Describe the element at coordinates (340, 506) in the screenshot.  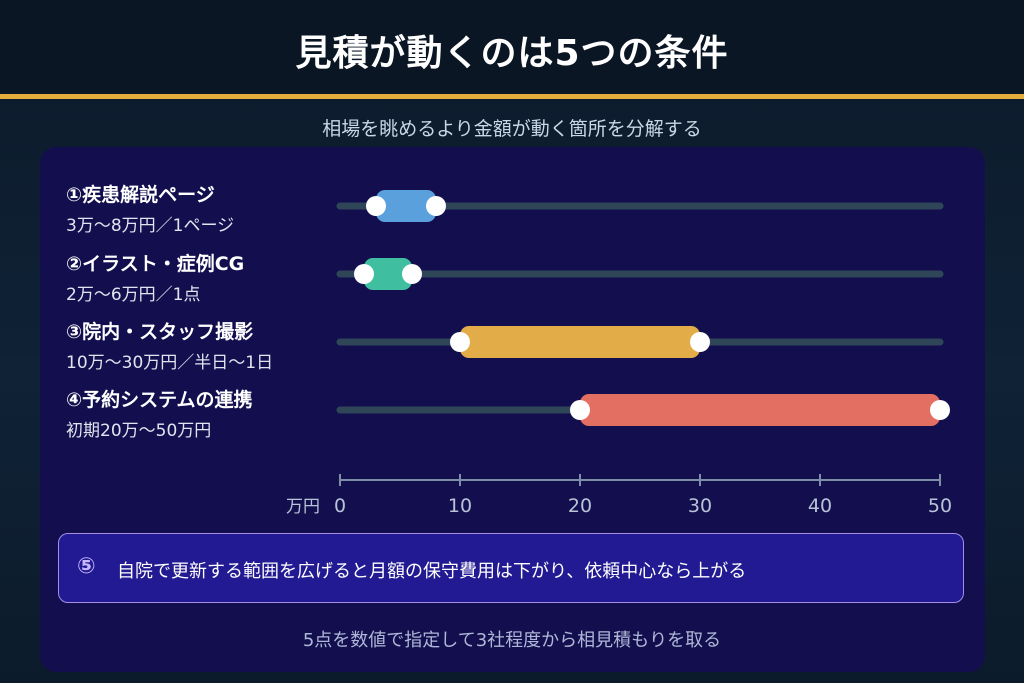
I see `x-tick-label-0: 0` at that location.